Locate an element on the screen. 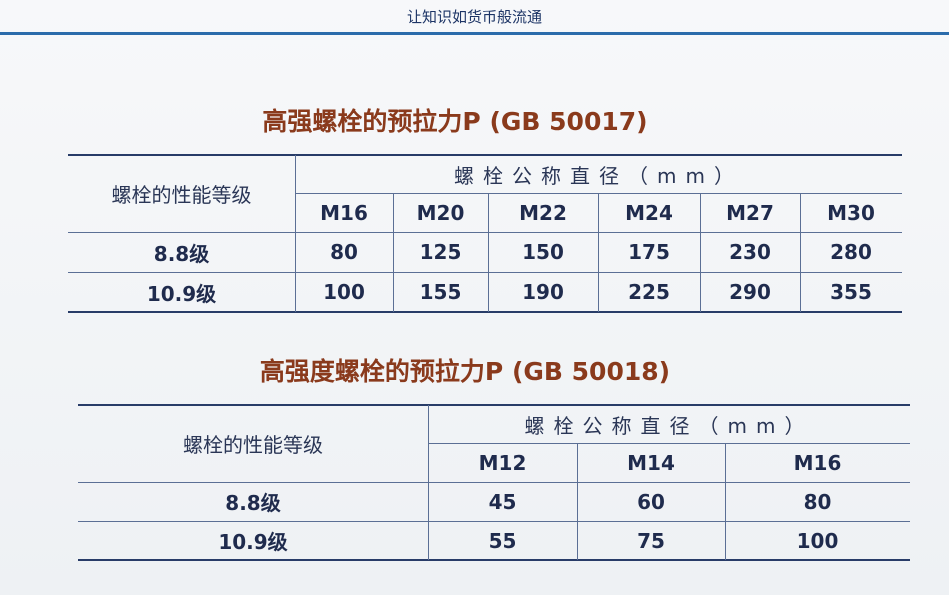 The height and width of the screenshot is (595, 949). diameter: M24 is located at coordinates (649, 212).